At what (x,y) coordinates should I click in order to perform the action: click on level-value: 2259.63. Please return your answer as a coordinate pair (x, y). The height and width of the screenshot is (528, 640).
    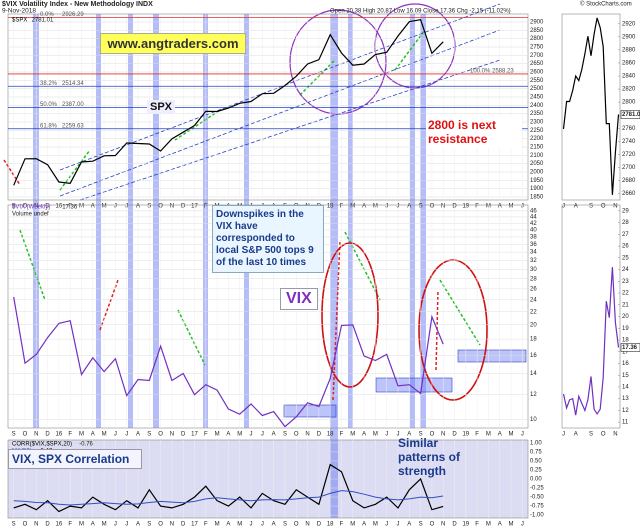
    Looking at the image, I should click on (73, 126).